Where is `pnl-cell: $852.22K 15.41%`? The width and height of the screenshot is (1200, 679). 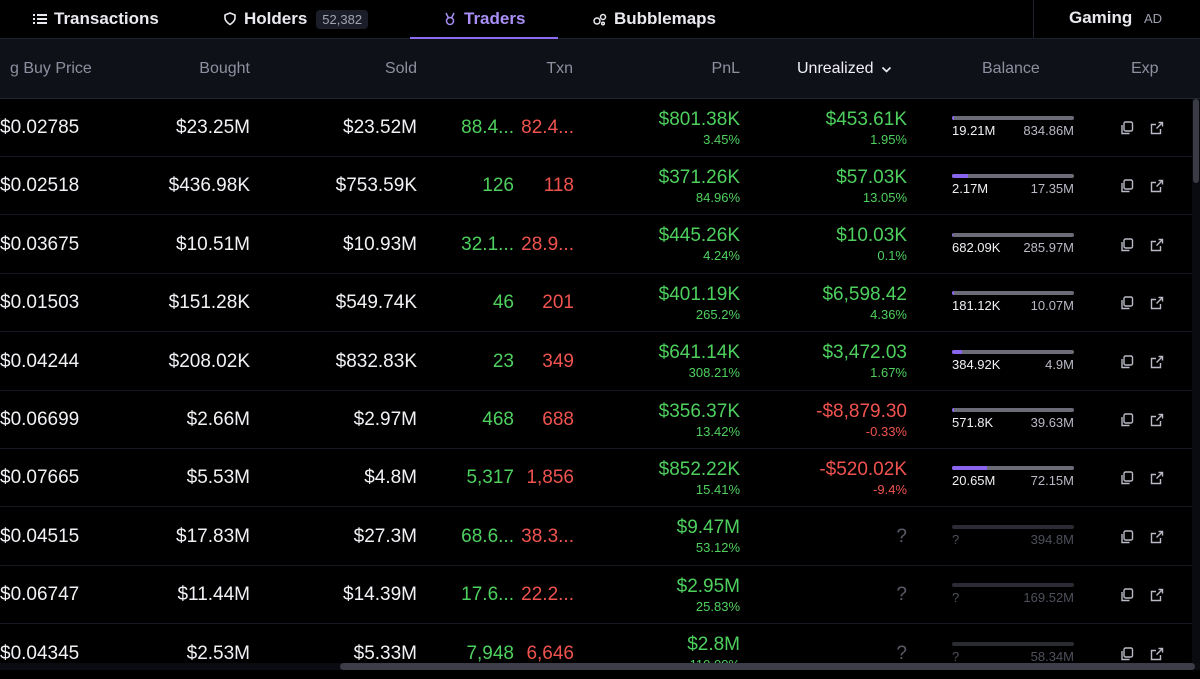 pnl-cell: $852.22K 15.41% is located at coordinates (670, 478).